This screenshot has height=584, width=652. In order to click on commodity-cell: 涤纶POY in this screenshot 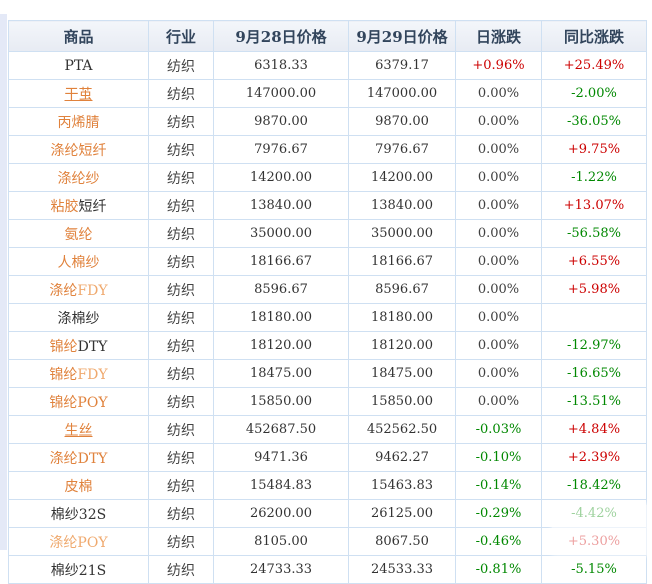, I will do `click(78, 541)`.